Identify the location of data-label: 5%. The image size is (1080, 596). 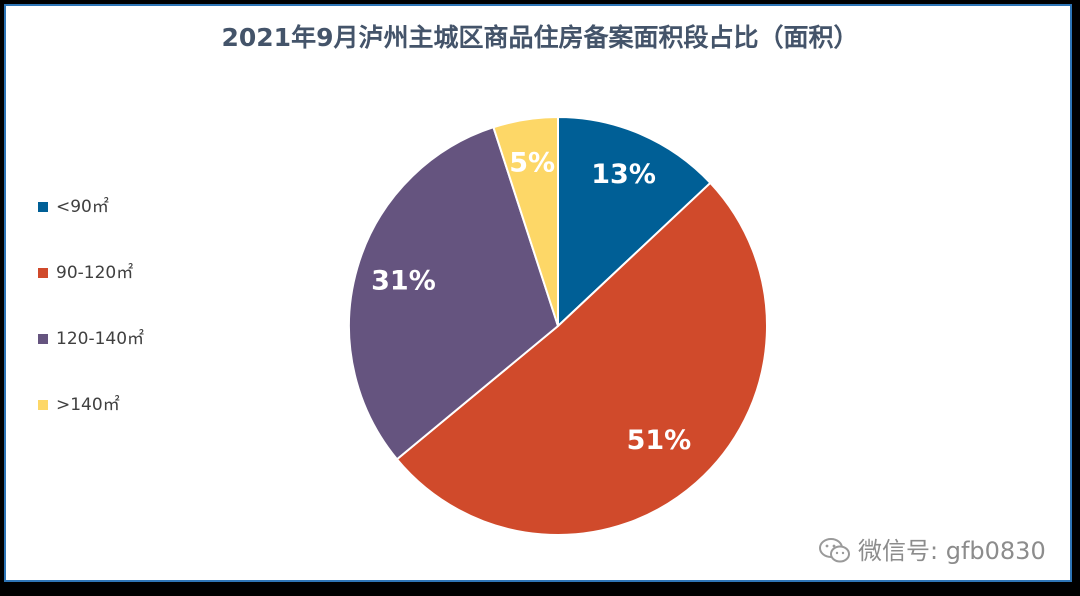
(532, 162).